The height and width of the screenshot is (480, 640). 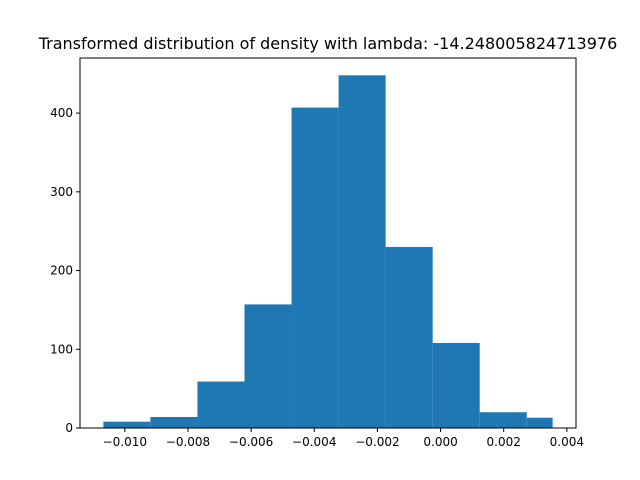 I want to click on x-tick-label-5: 0.000, so click(x=440, y=442).